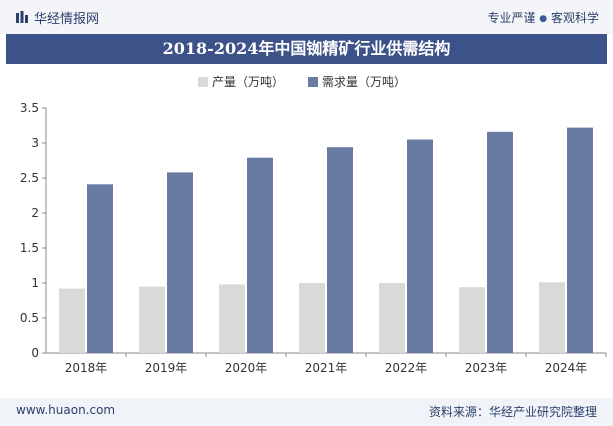 This screenshot has width=613, height=426. What do you see at coordinates (306, 412) in the screenshot?
I see `footer-bar: www.huaon.com 资料来源：华经产业研究院整理` at bounding box center [306, 412].